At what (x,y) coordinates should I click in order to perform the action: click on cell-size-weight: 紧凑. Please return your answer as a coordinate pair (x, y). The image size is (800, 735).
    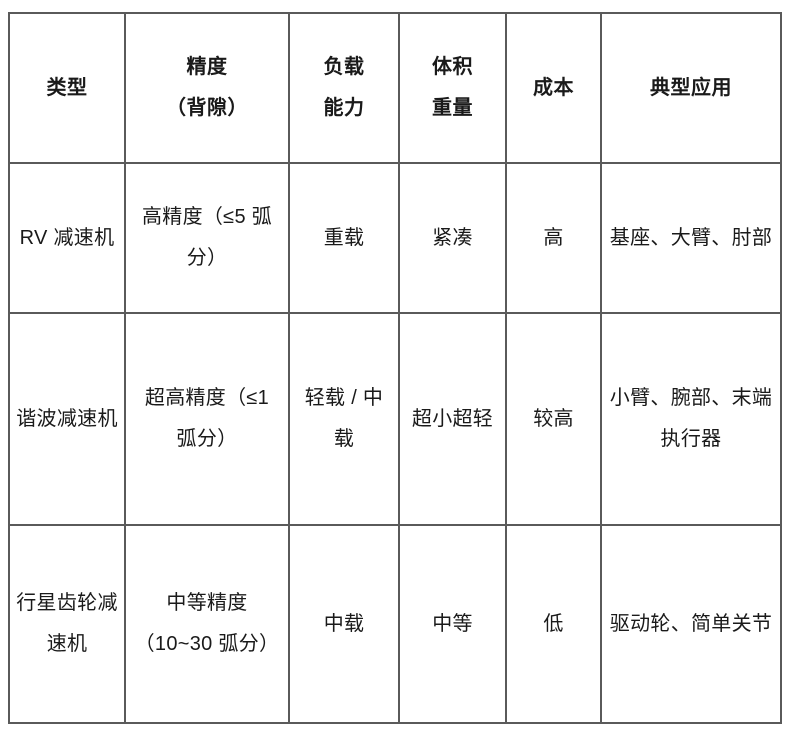
    Looking at the image, I should click on (452, 238).